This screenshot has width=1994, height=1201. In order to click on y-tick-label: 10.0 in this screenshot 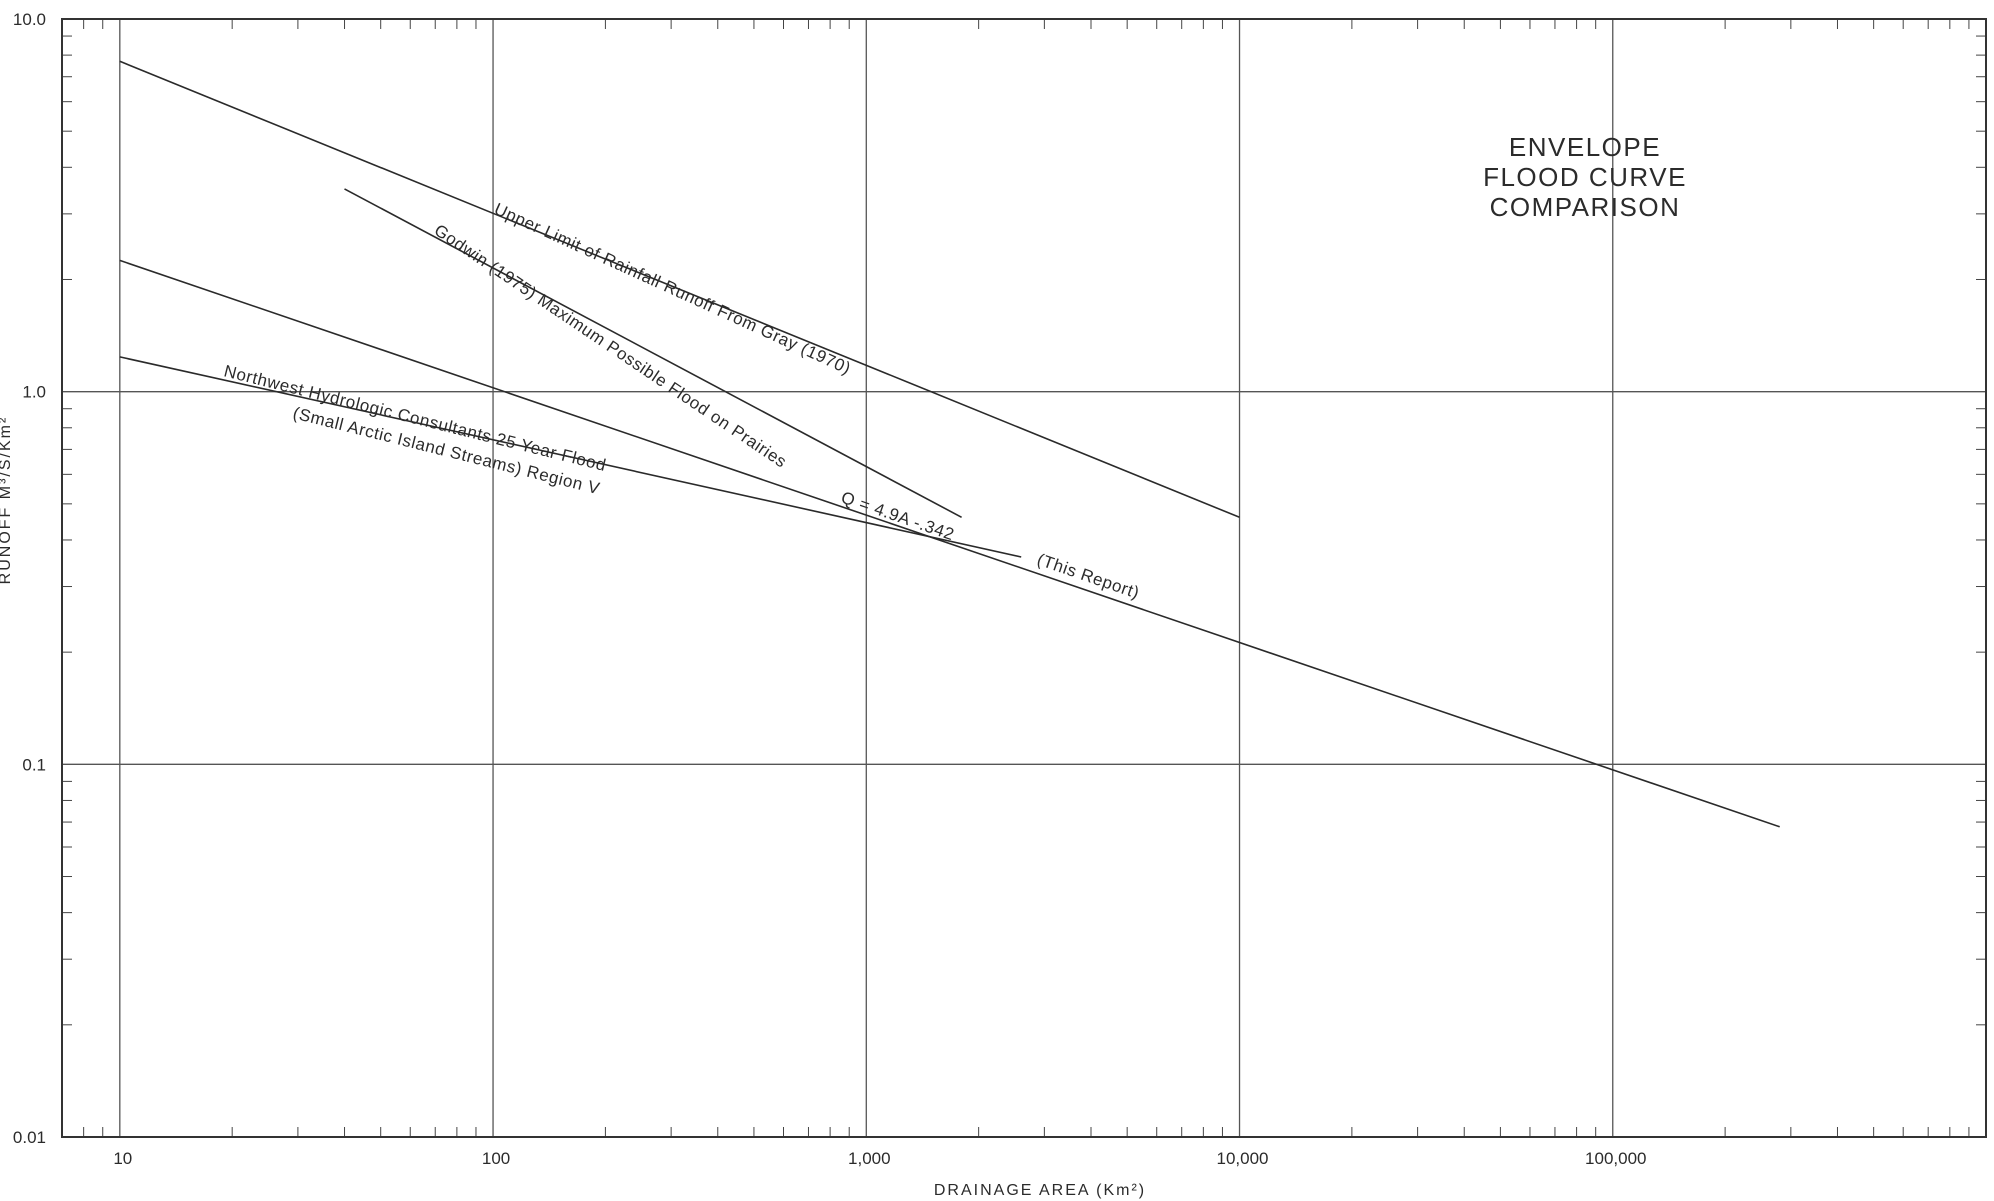, I will do `click(29, 19)`.